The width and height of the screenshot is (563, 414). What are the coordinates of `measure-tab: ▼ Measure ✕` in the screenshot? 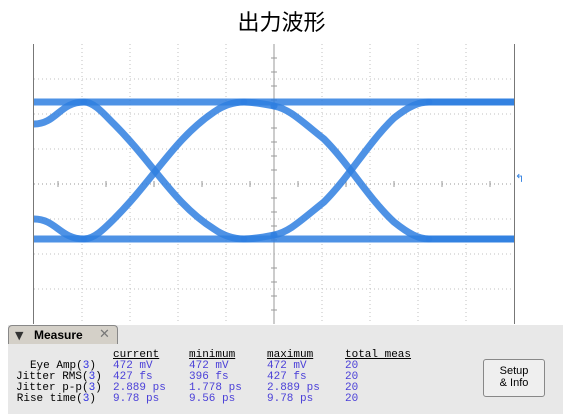 It's located at (63, 334).